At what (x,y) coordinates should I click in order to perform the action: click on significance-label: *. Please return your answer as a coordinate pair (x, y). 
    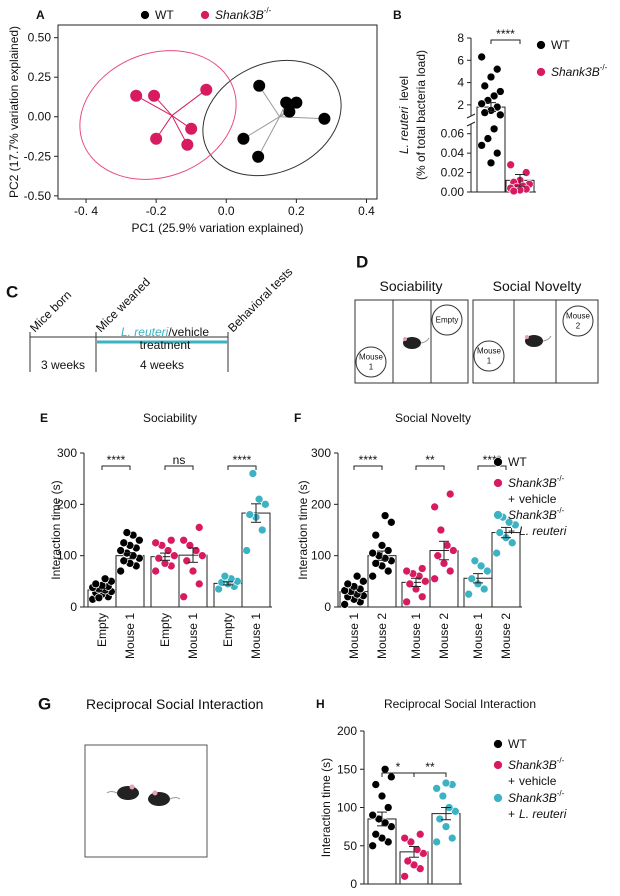
    Looking at the image, I should click on (398, 767).